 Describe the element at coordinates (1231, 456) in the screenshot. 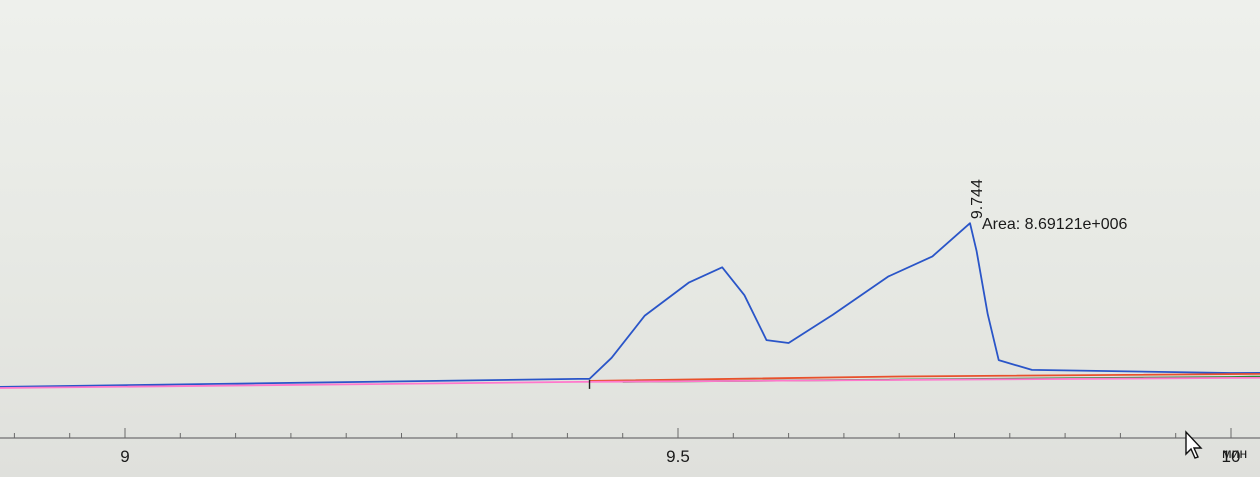

I see `x-tick-label: 10` at that location.